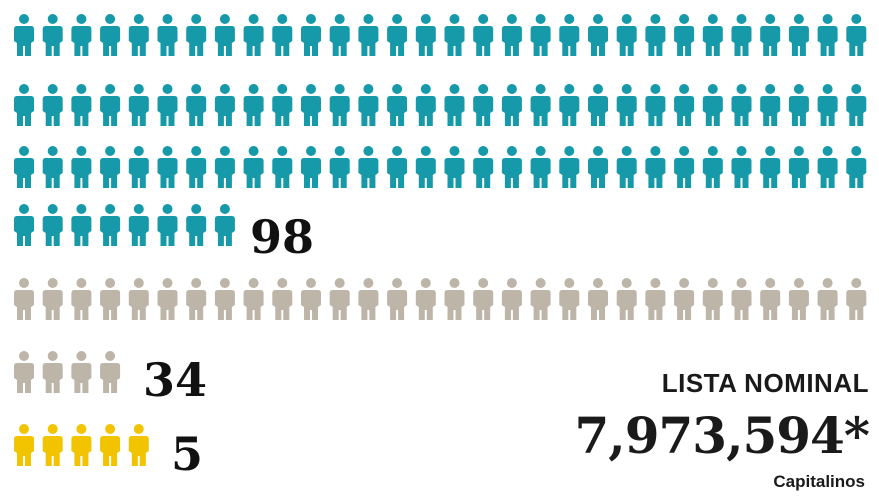 Image resolution: width=879 pixels, height=501 pixels. What do you see at coordinates (819, 481) in the screenshot?
I see `lista-nominal-note: Capitalinos` at bounding box center [819, 481].